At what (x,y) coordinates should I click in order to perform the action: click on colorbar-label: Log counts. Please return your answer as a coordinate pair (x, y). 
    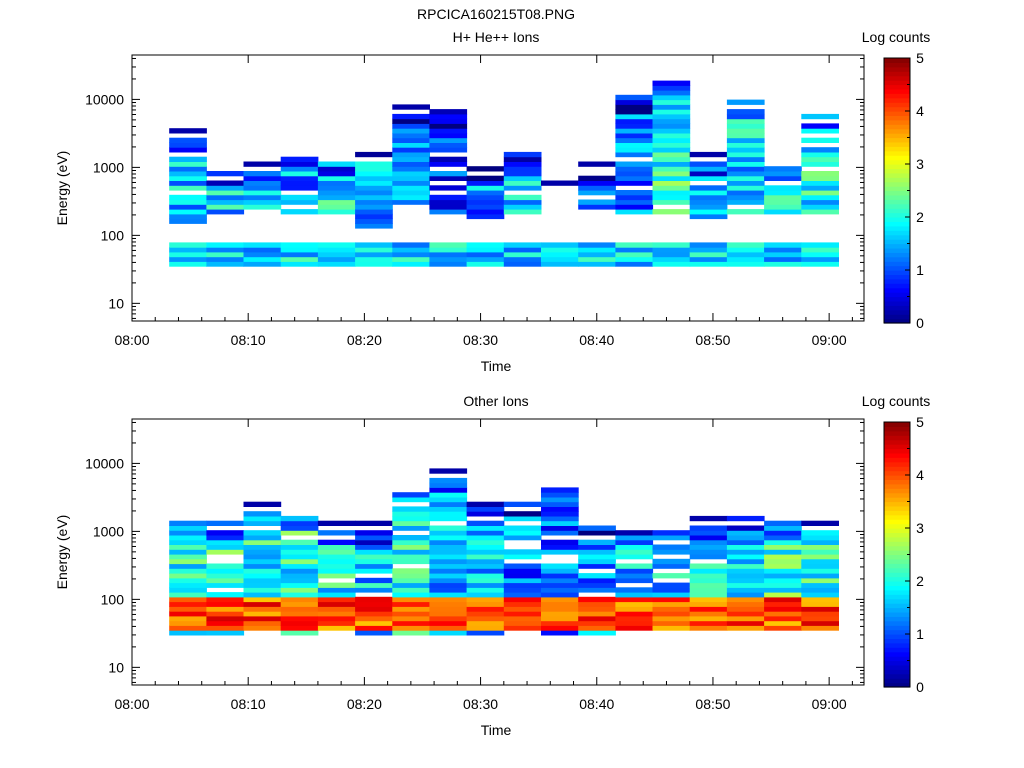
    Looking at the image, I should click on (896, 401).